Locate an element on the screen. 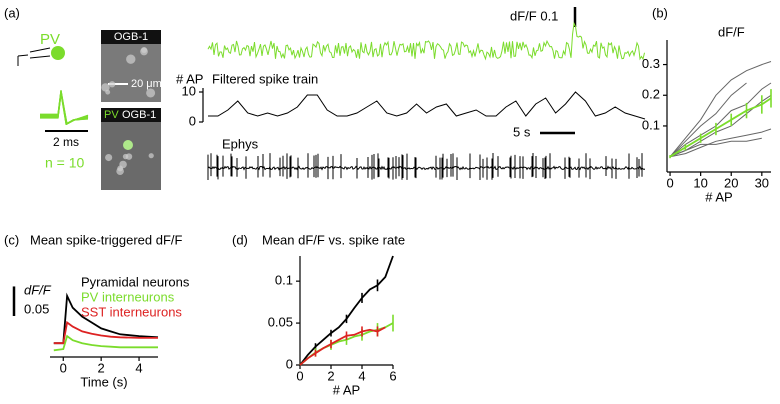  x-tick-label: 6 is located at coordinates (392, 375).